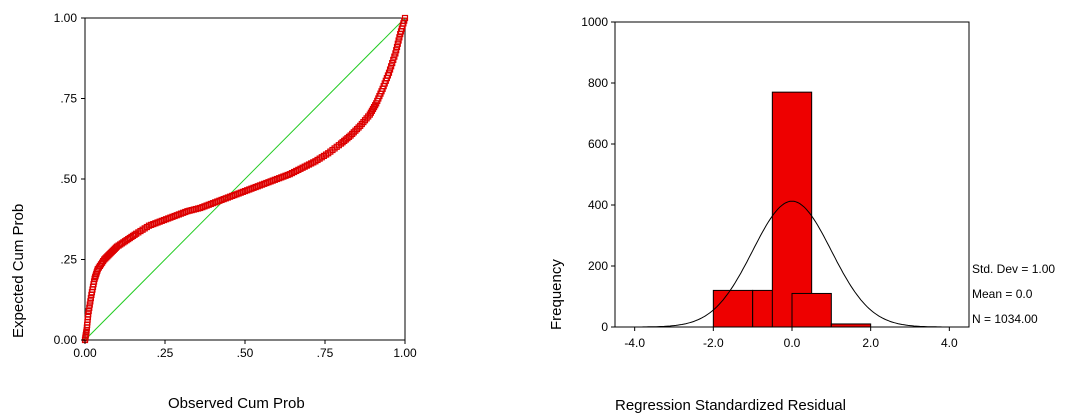 The width and height of the screenshot is (1078, 414). What do you see at coordinates (949, 343) in the screenshot?
I see `histogram-x-tick-label: 4.0` at bounding box center [949, 343].